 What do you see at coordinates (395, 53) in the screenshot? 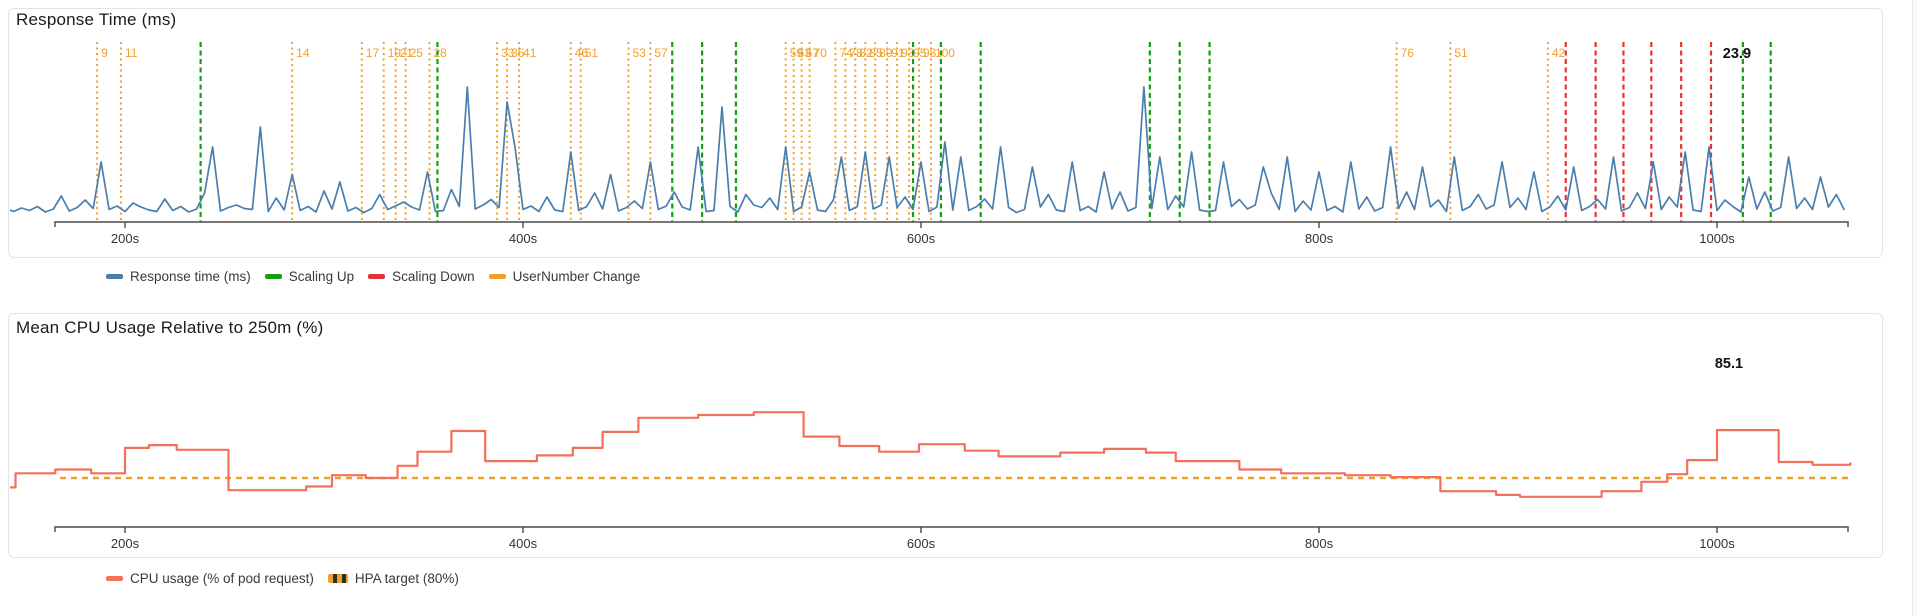
I see `user-change-label: 19` at bounding box center [395, 53].